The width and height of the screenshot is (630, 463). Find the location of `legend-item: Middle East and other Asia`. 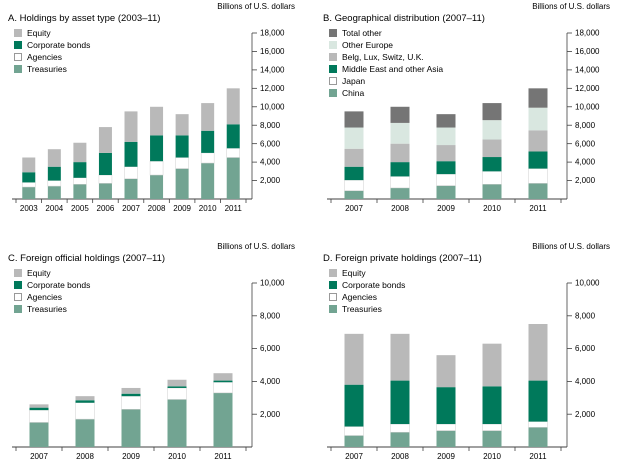

legend-item: Middle East and other Asia is located at coordinates (386, 69).